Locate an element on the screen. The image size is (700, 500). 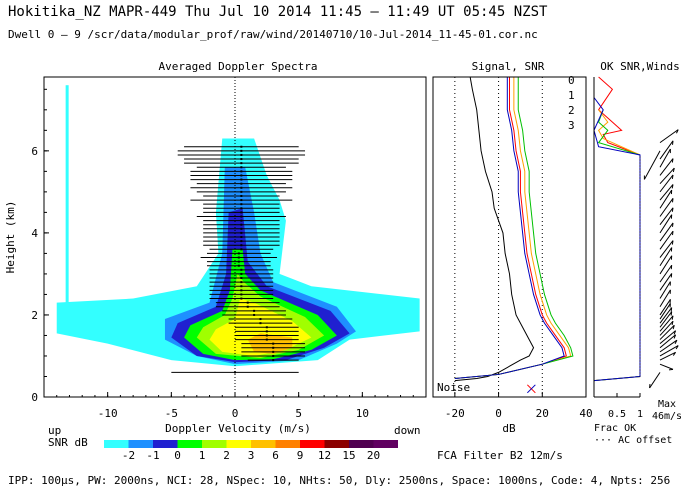
snr-colorbar: -2 -1 0 1 2 3 6 9 12 15 20 is located at coordinates (251, 451).